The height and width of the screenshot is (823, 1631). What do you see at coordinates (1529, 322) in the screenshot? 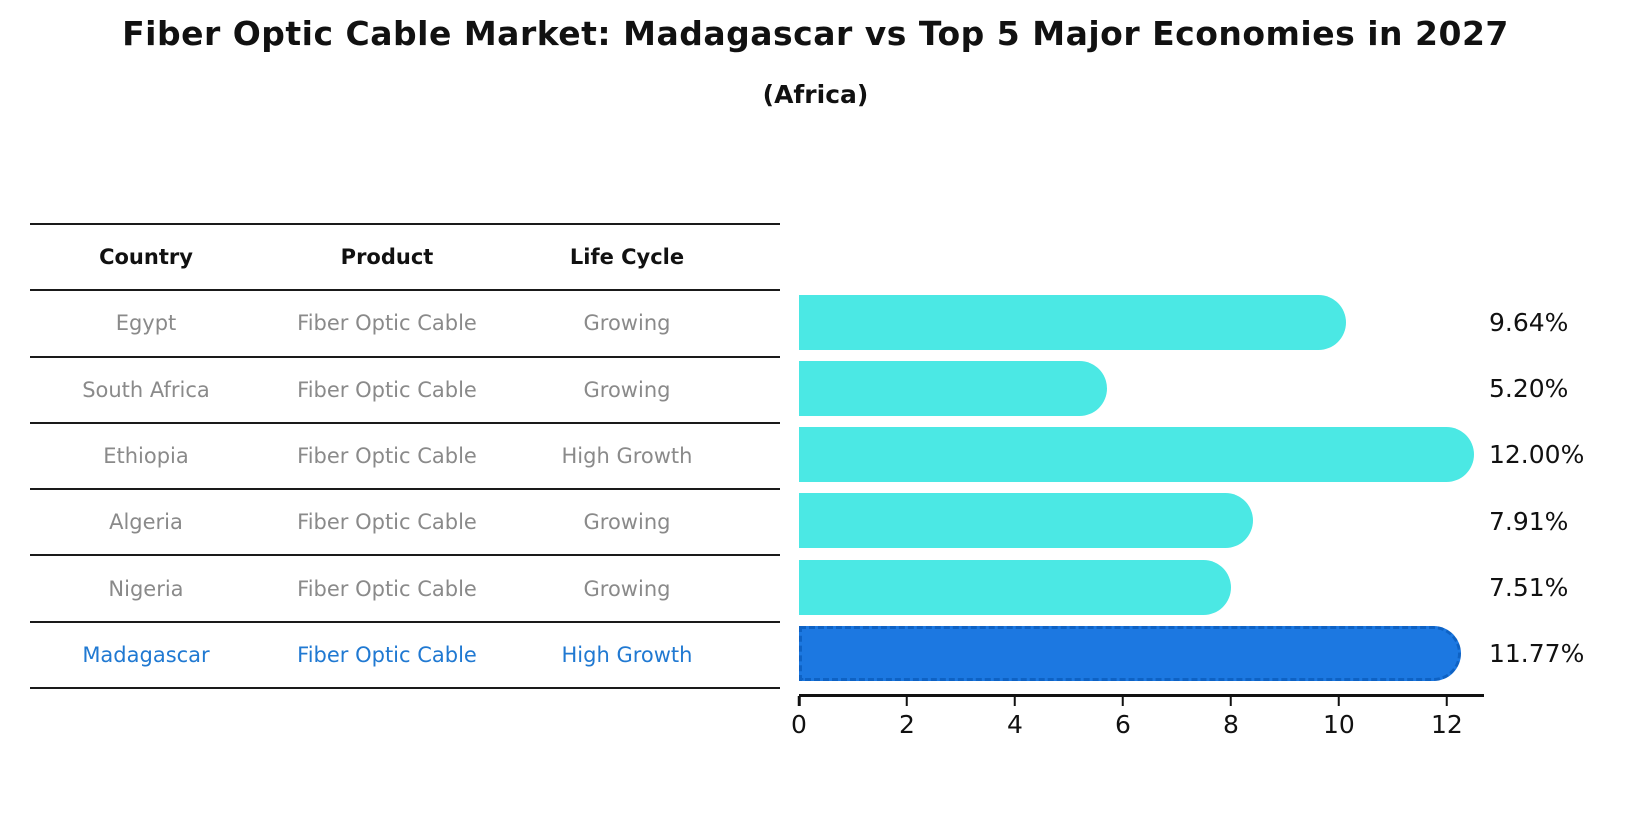
I see `value-label-egypt: 9.64%` at bounding box center [1529, 322].